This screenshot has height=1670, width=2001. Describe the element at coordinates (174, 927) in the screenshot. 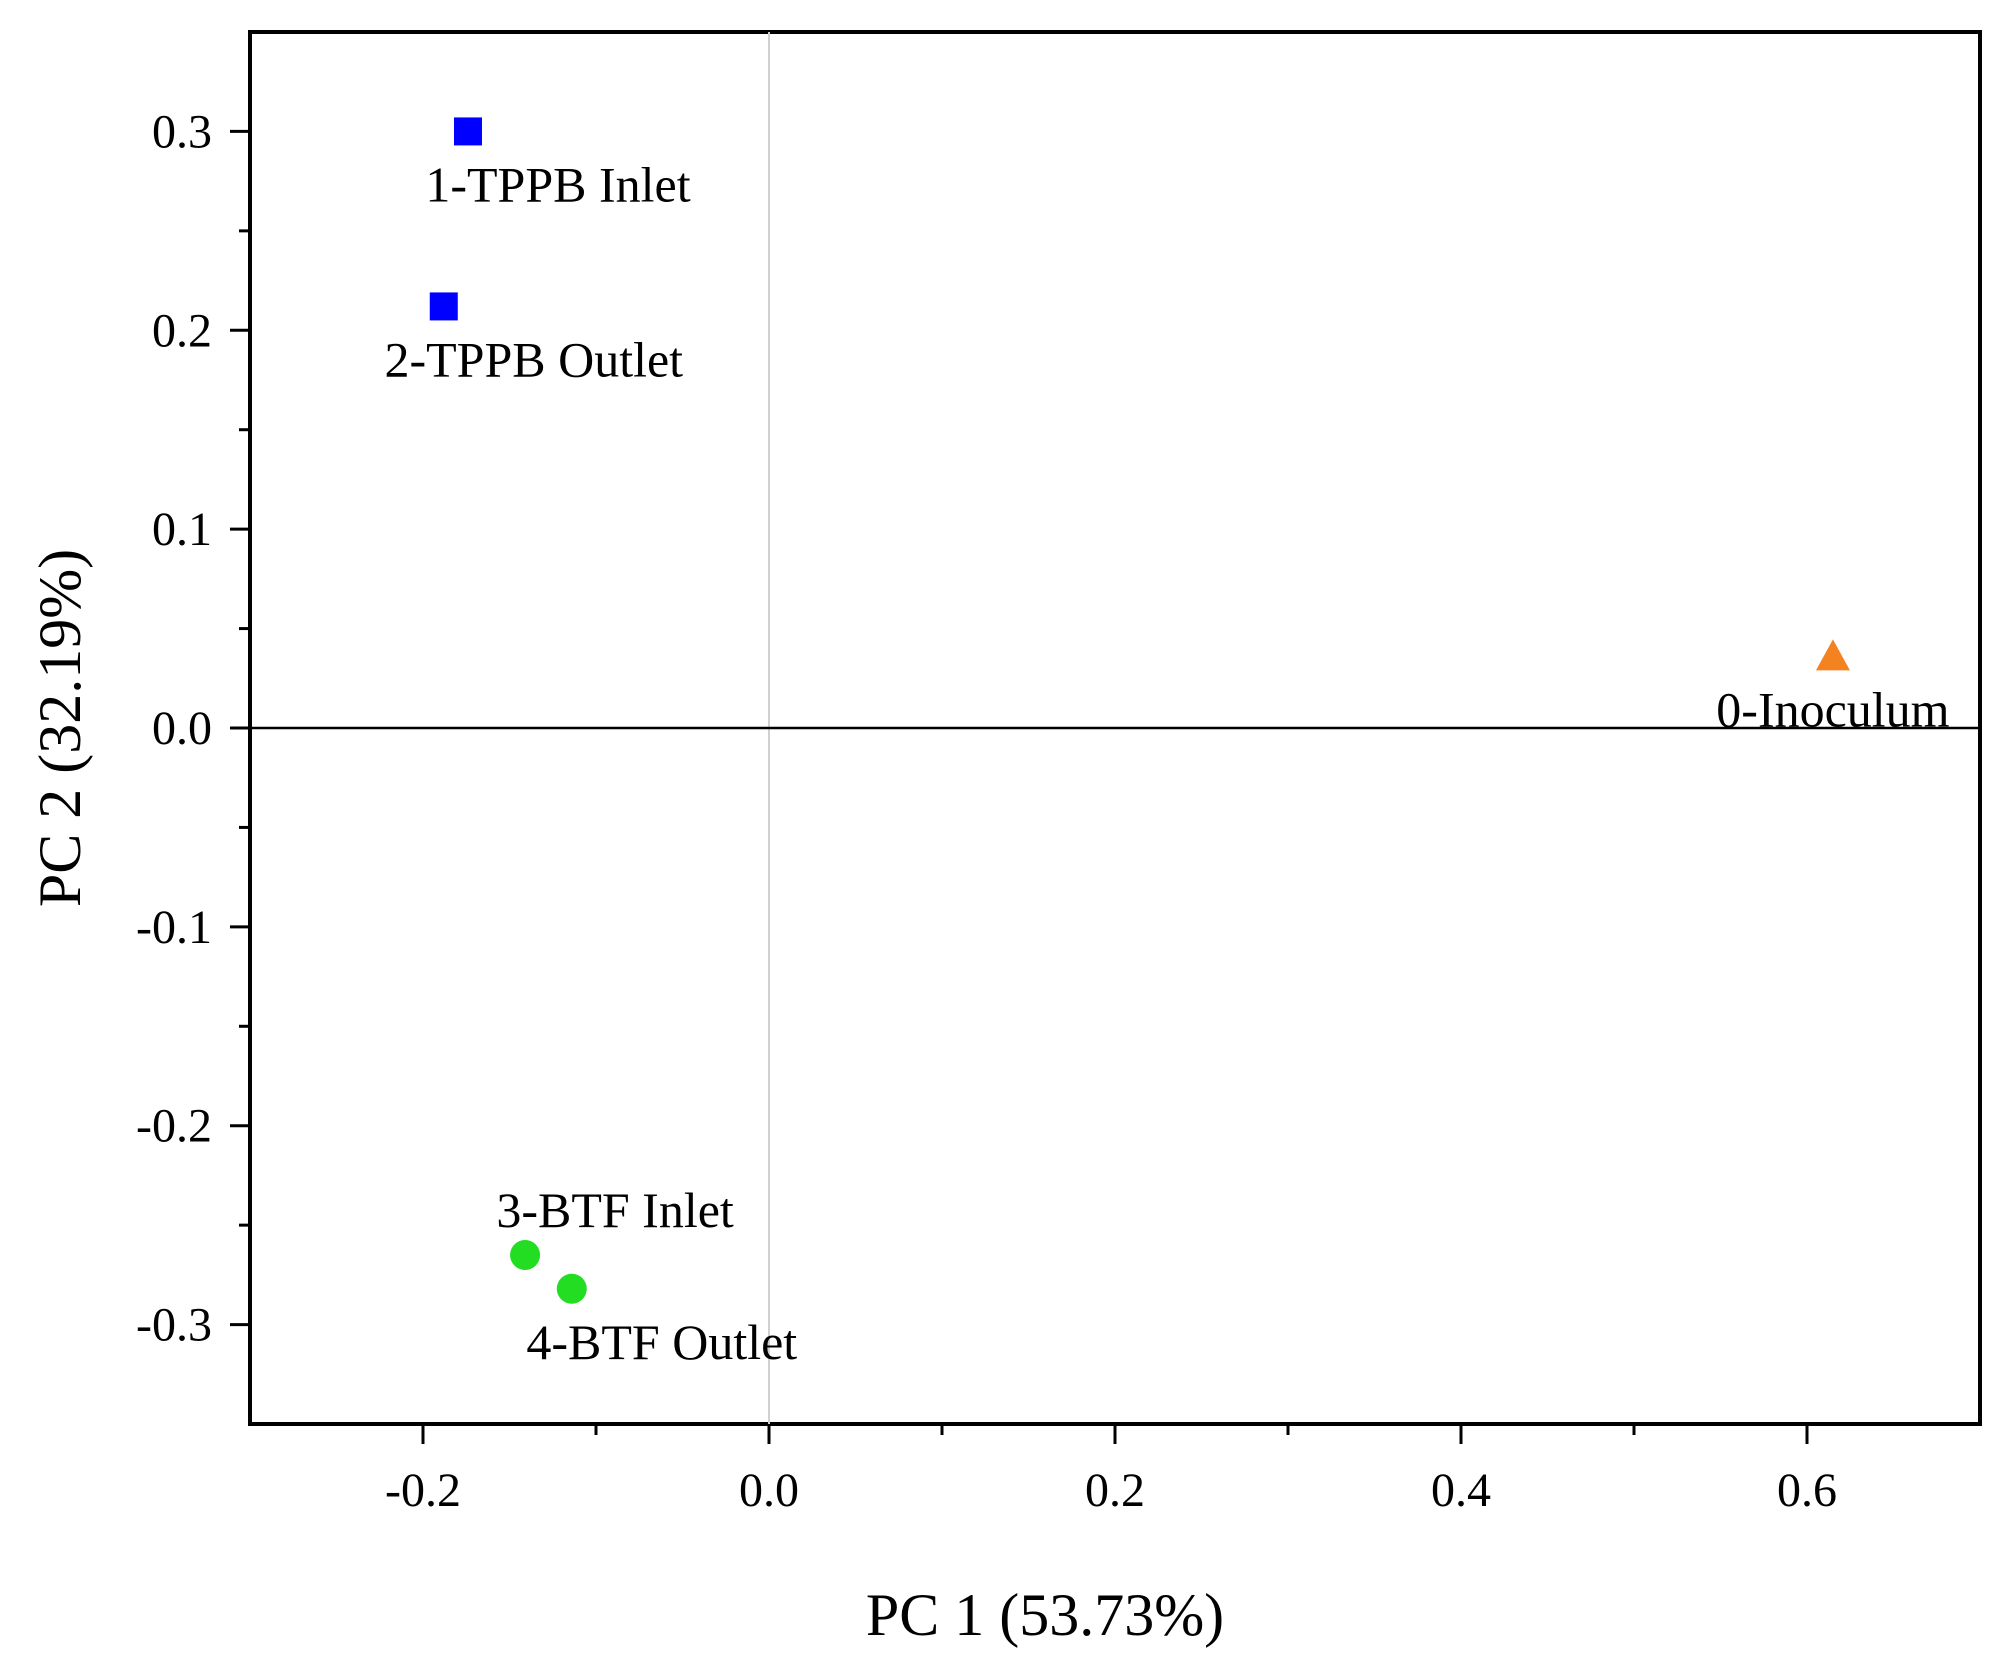

I see `y-tick-label: -0.1` at that location.